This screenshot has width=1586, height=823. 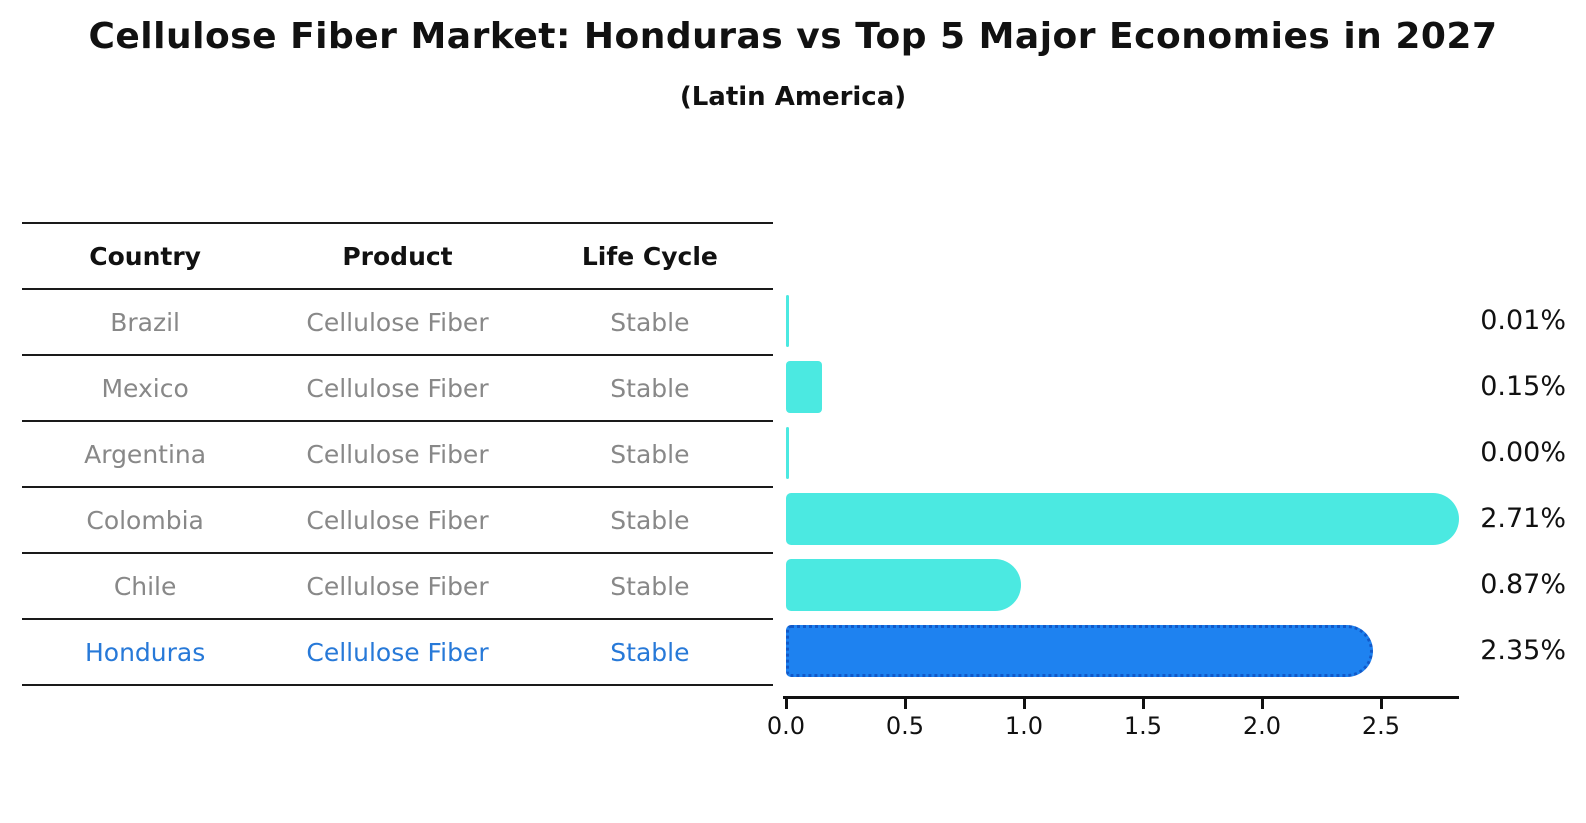 I want to click on x-axis-tick-label: 1.5, so click(x=1143, y=726).